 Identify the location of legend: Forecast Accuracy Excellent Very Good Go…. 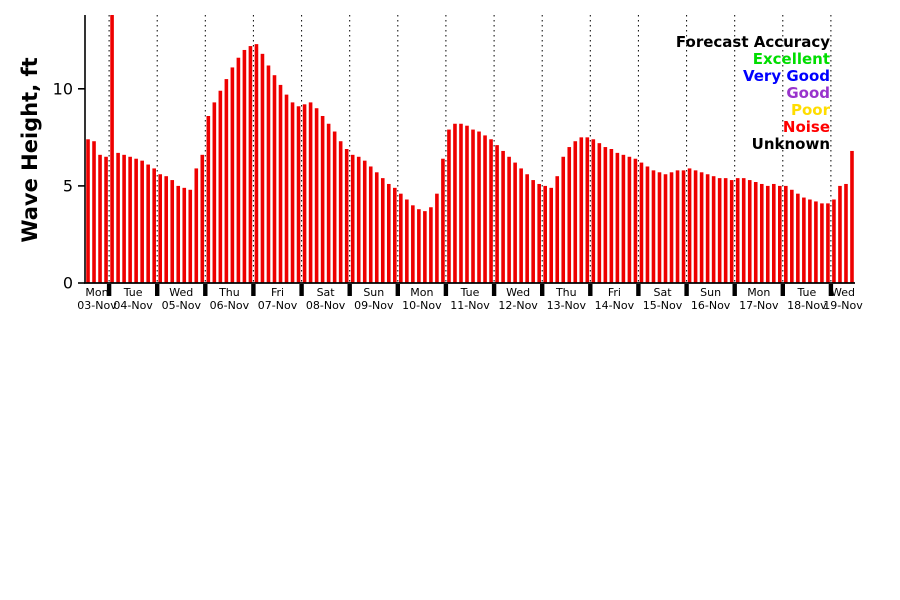
(753, 93).